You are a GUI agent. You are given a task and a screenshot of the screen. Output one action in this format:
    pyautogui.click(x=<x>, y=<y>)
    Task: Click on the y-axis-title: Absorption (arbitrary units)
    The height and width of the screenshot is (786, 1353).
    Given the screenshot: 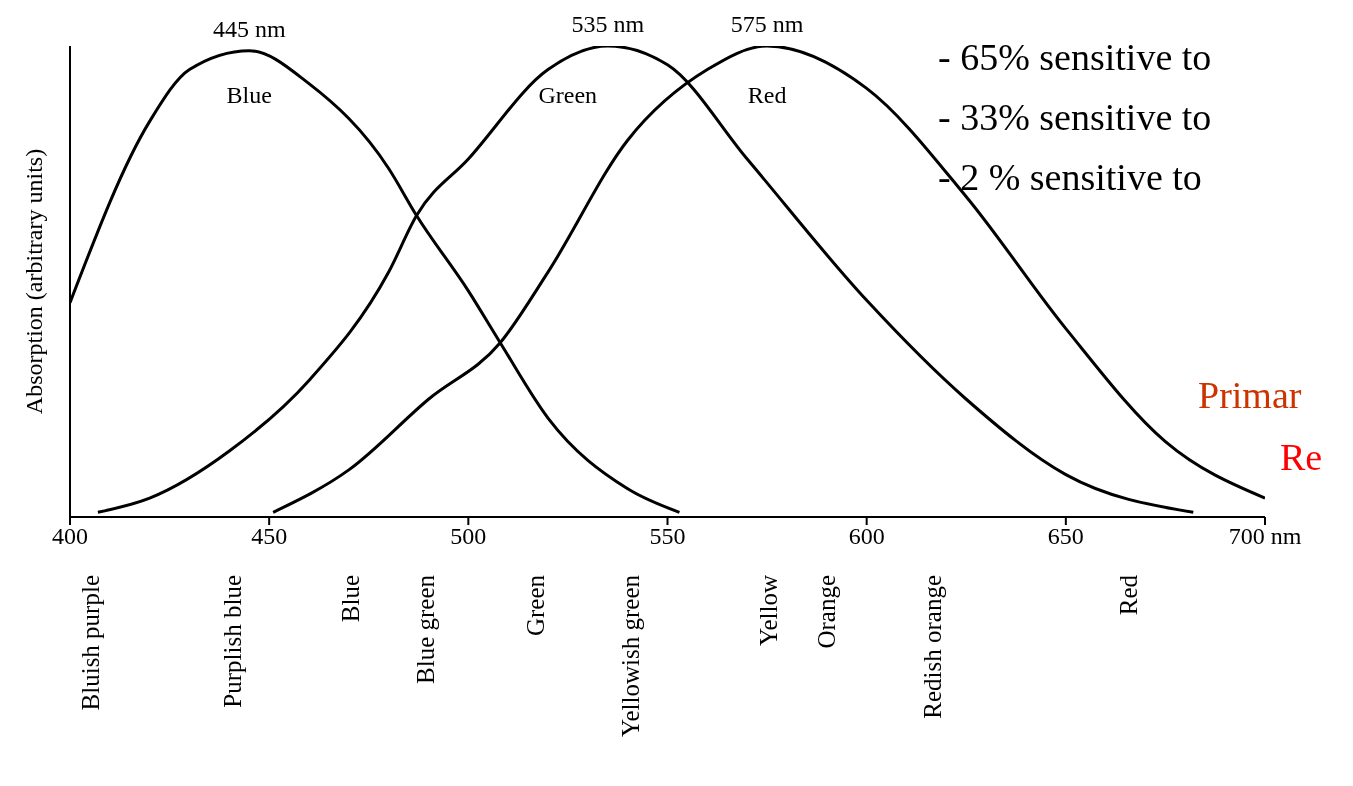 What is the action you would take?
    pyautogui.click(x=34, y=281)
    